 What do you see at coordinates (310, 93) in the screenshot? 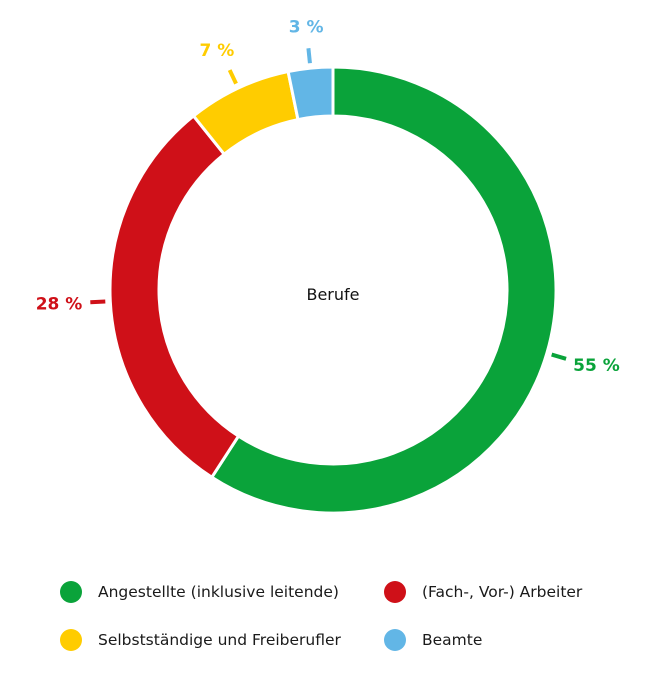
I see `slice-beamte` at bounding box center [310, 93].